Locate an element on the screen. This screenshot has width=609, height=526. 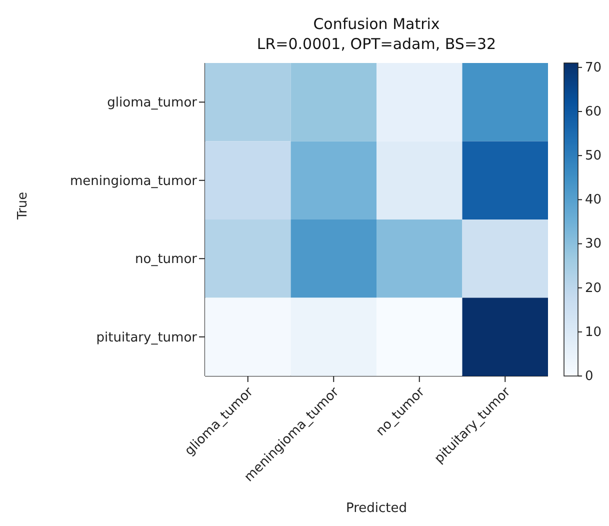
color-bar-label: 70 is located at coordinates (593, 68).